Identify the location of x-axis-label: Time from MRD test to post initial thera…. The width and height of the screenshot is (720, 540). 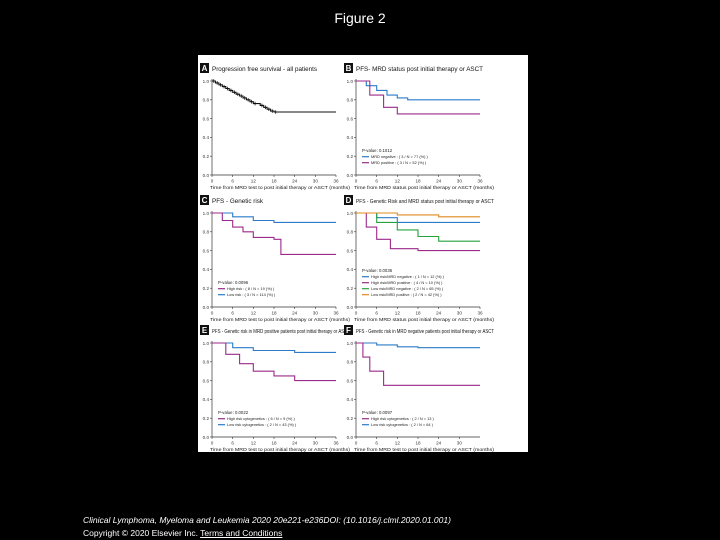
(280, 319).